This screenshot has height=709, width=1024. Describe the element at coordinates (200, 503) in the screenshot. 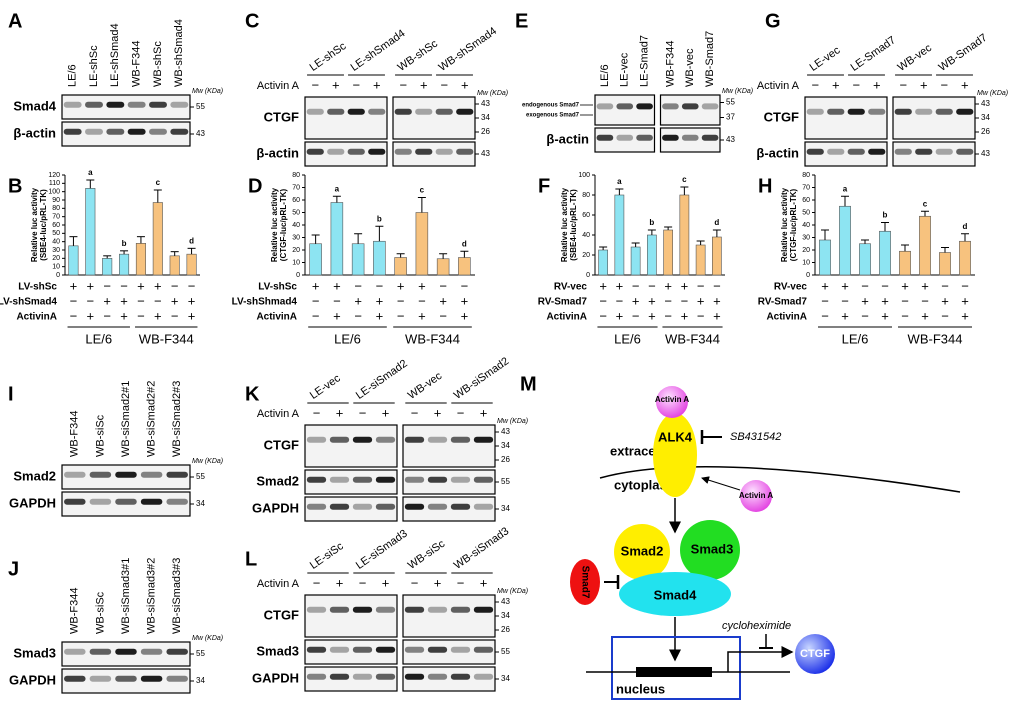

I see `mw-value: 34` at that location.